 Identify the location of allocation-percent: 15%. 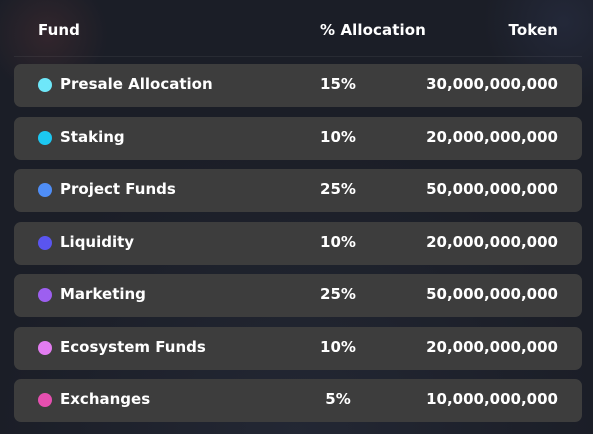
(338, 84).